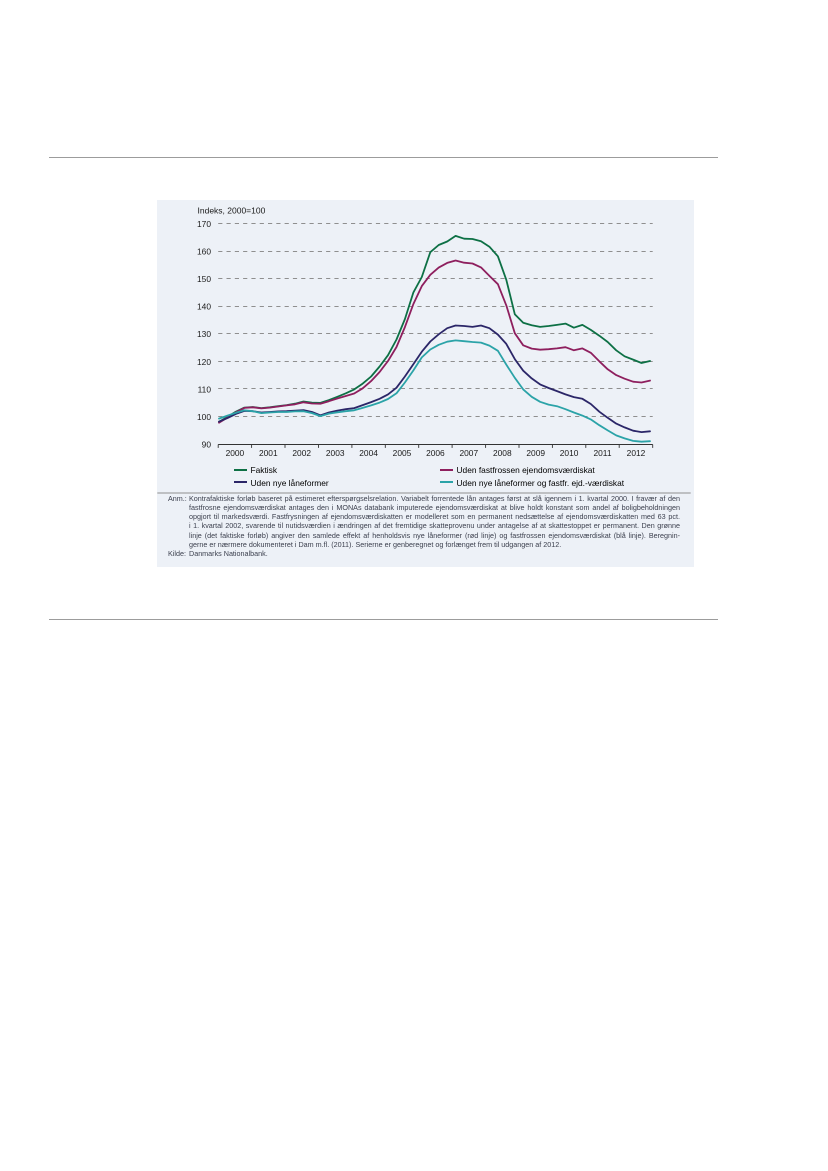  What do you see at coordinates (204, 279) in the screenshot?
I see `svg-text: 150` at bounding box center [204, 279].